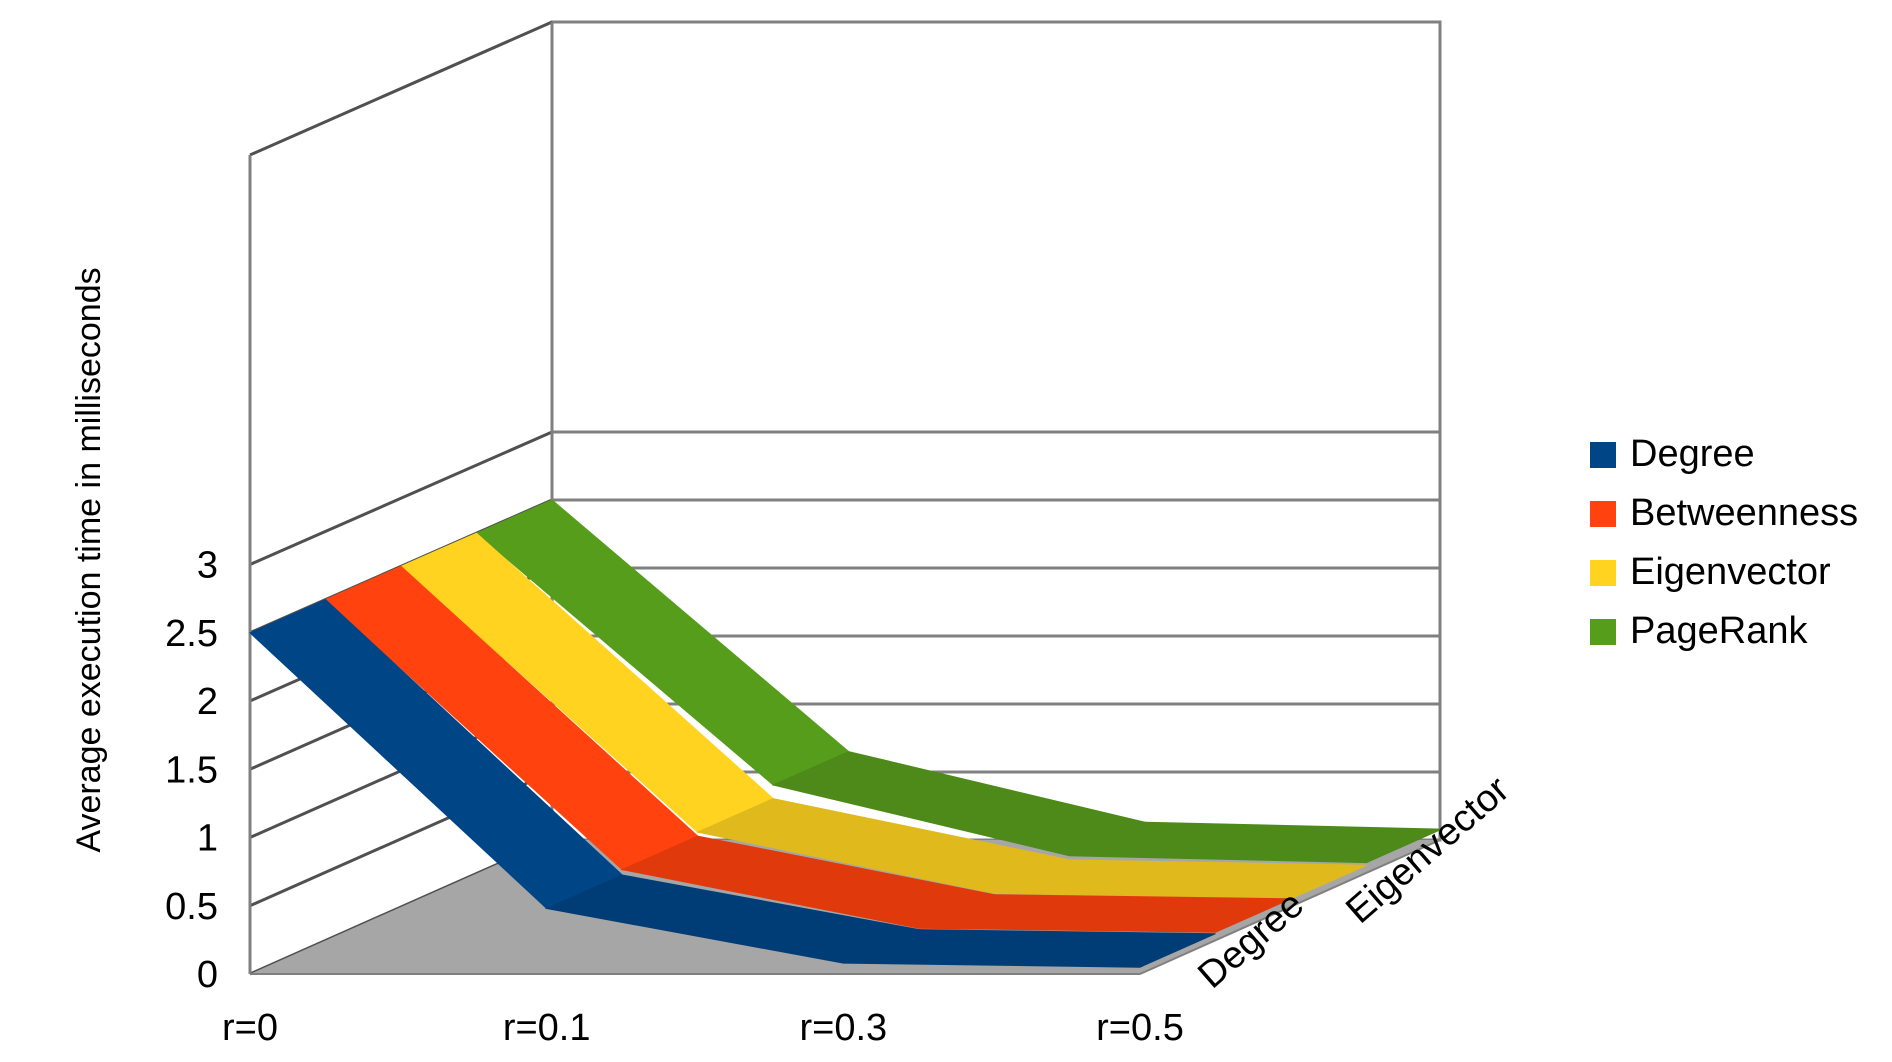 This screenshot has height=1062, width=1892. I want to click on depth-axis-line, so click(1290, 907).